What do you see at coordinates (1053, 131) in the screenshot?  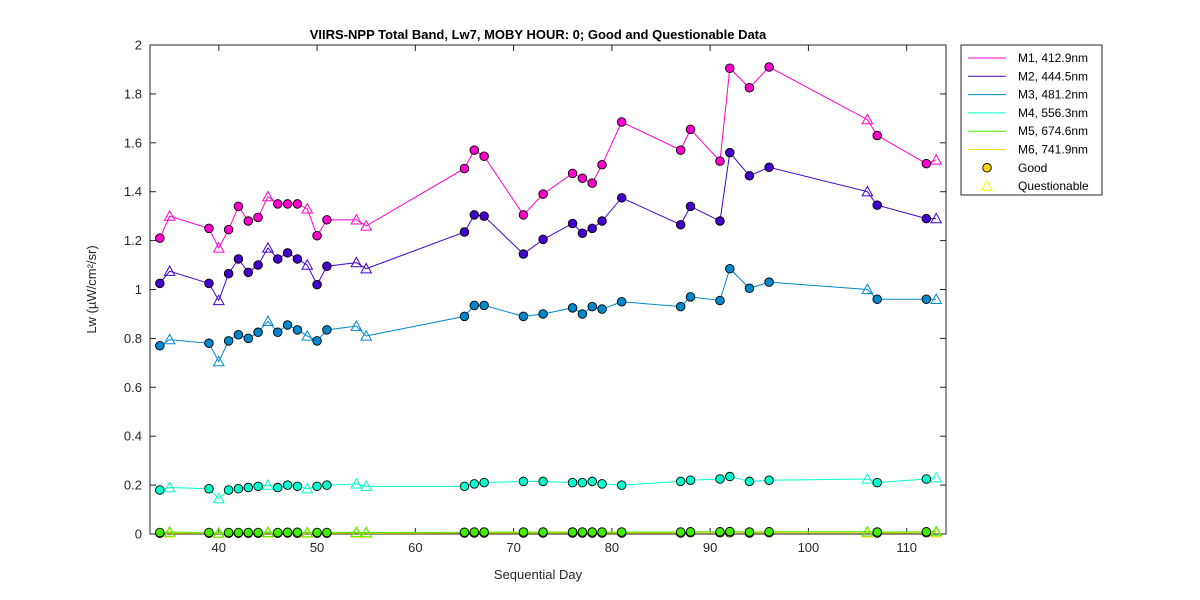 I see `legend-label: M5, 674.6nm` at bounding box center [1053, 131].